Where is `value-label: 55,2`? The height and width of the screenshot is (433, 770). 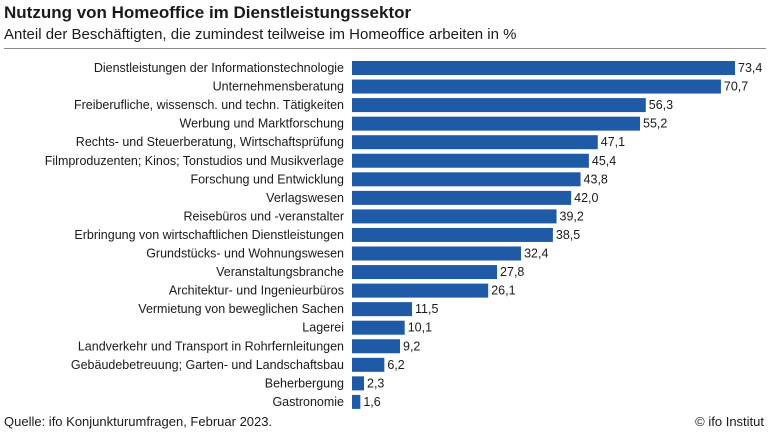 value-label: 55,2 is located at coordinates (655, 124).